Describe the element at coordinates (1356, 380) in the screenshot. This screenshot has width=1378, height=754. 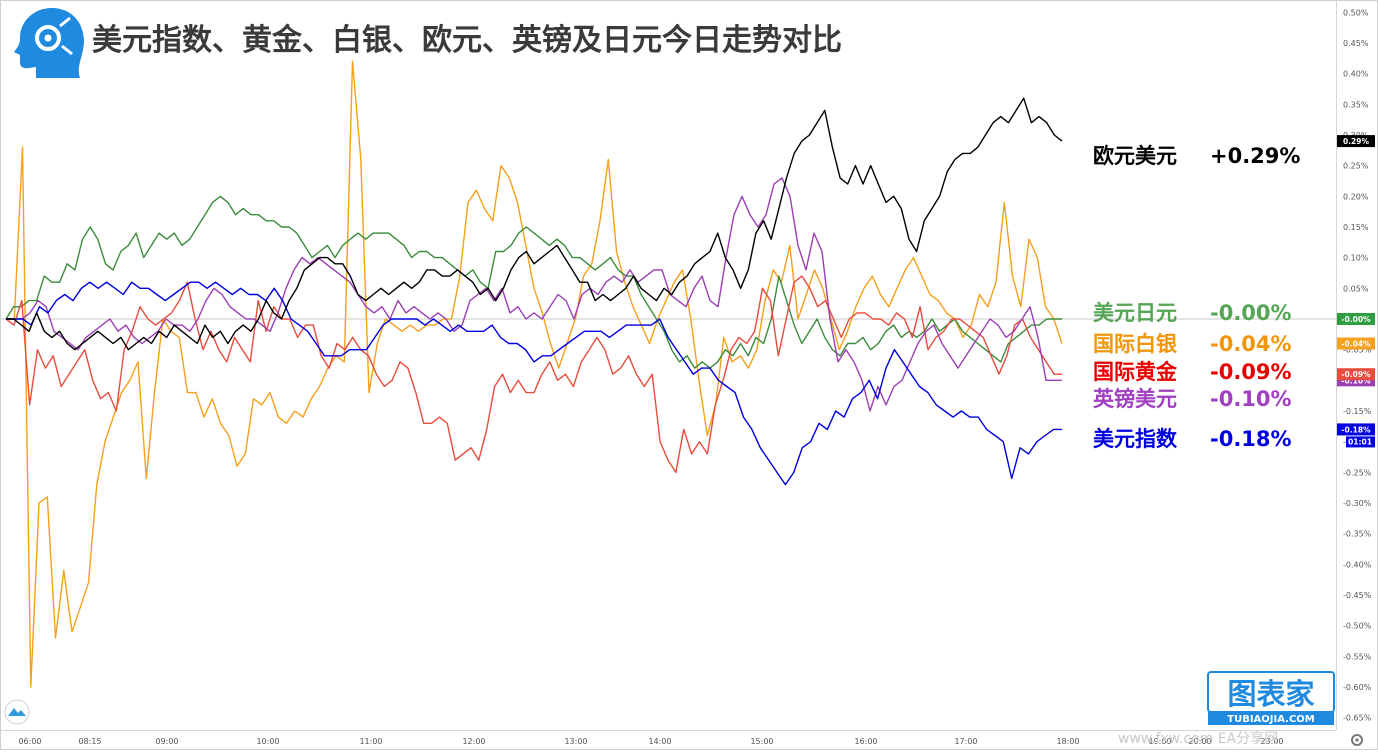
I see `price-tag-label: -0.10%` at that location.